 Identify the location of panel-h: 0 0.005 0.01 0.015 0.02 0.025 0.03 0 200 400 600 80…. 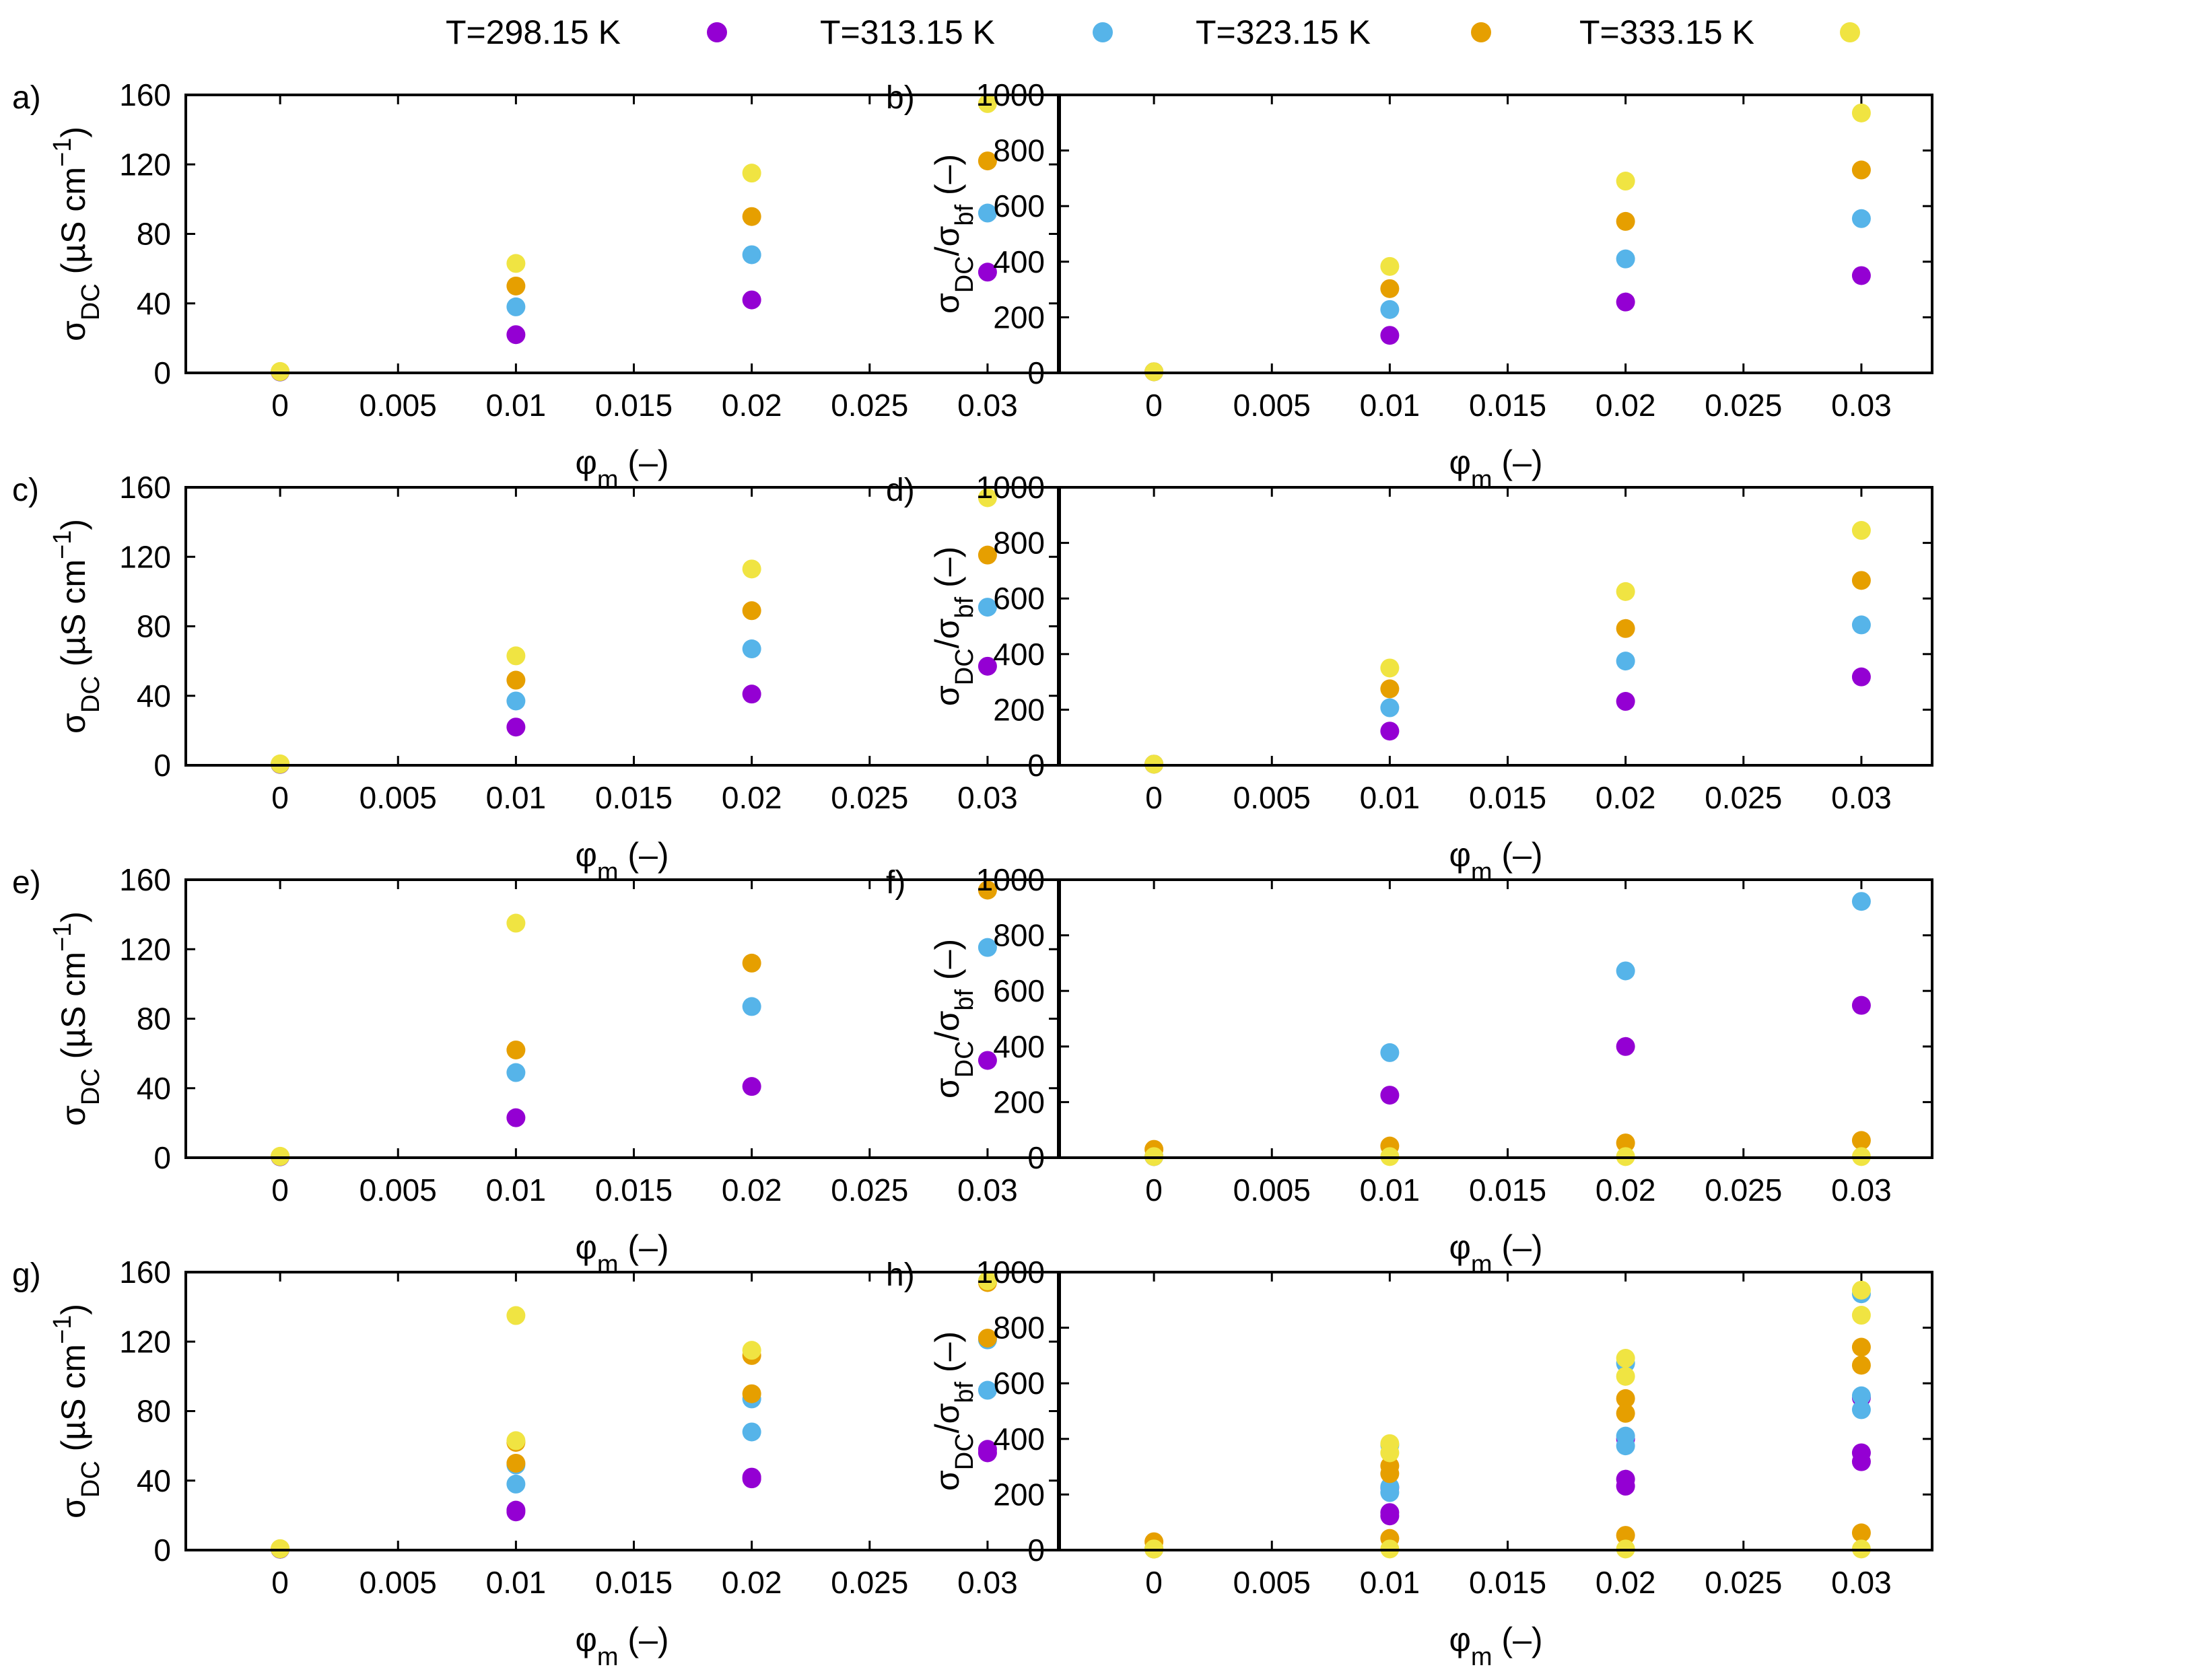
(1409, 1463).